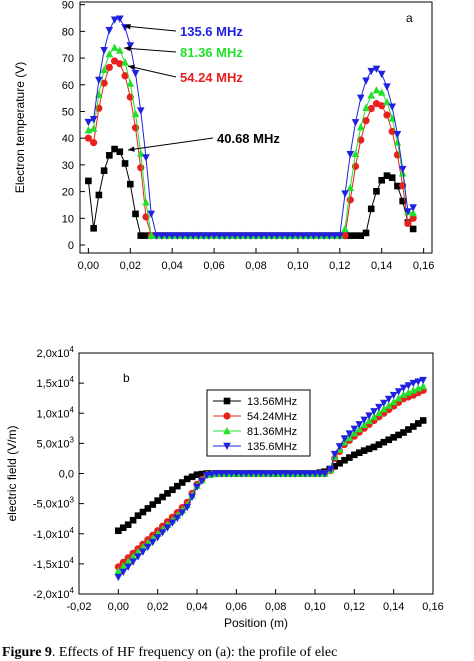 This screenshot has width=474, height=661. What do you see at coordinates (255, 447) in the screenshot?
I see `legend-item-s135: 135.6MHz` at bounding box center [255, 447].